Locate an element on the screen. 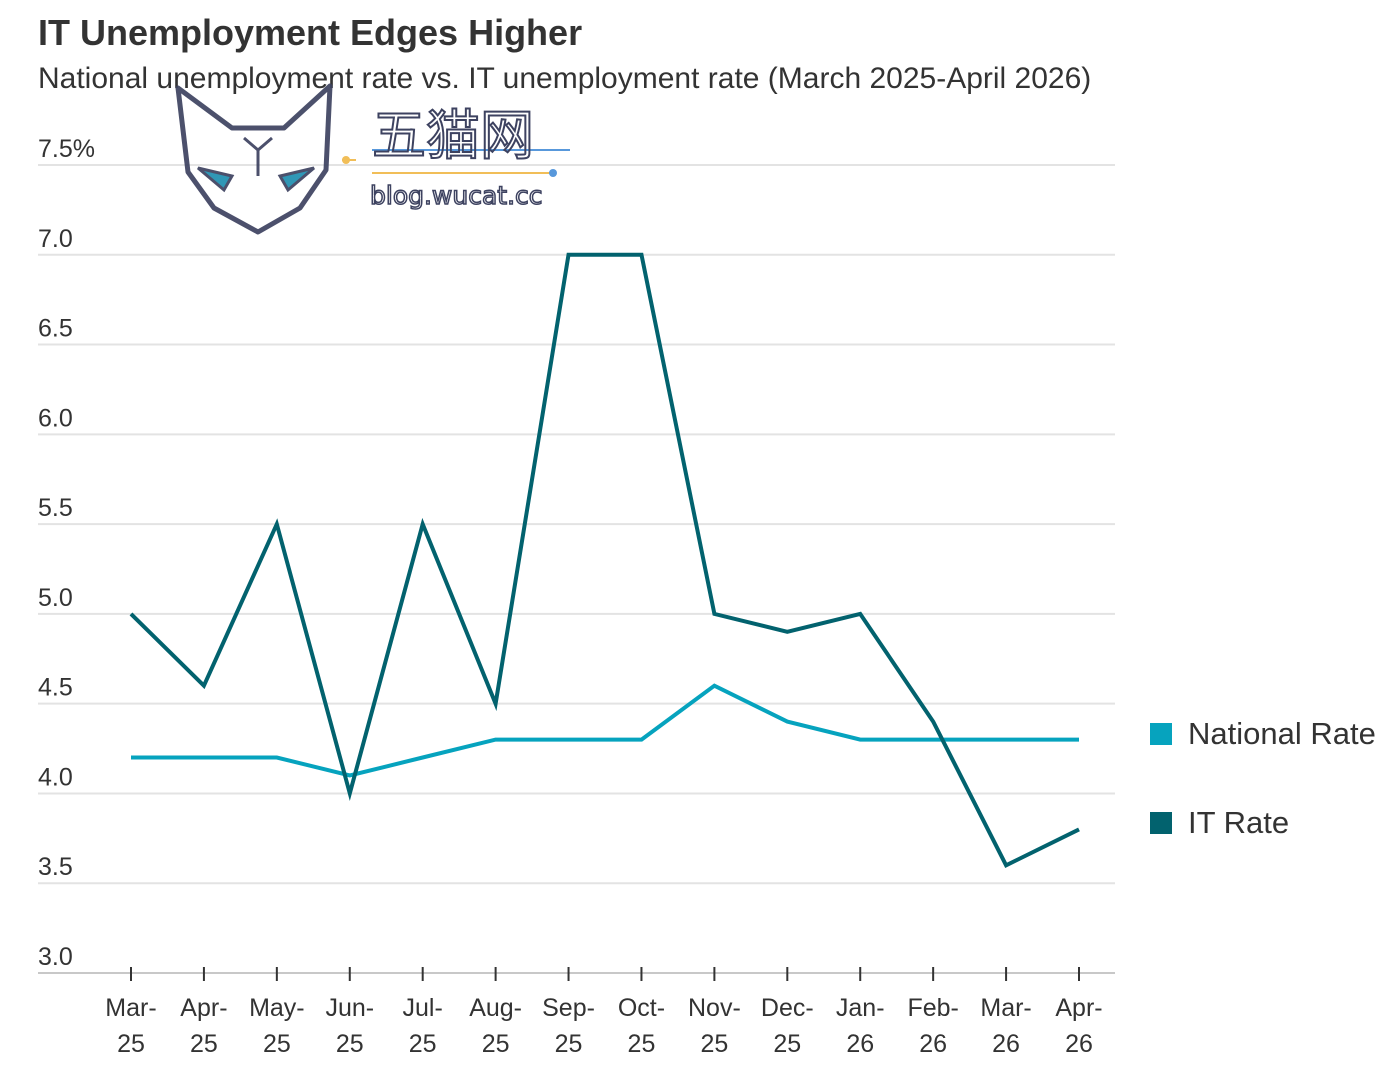 The image size is (1396, 1083). x-tick-label: Aug-25 is located at coordinates (495, 1026).